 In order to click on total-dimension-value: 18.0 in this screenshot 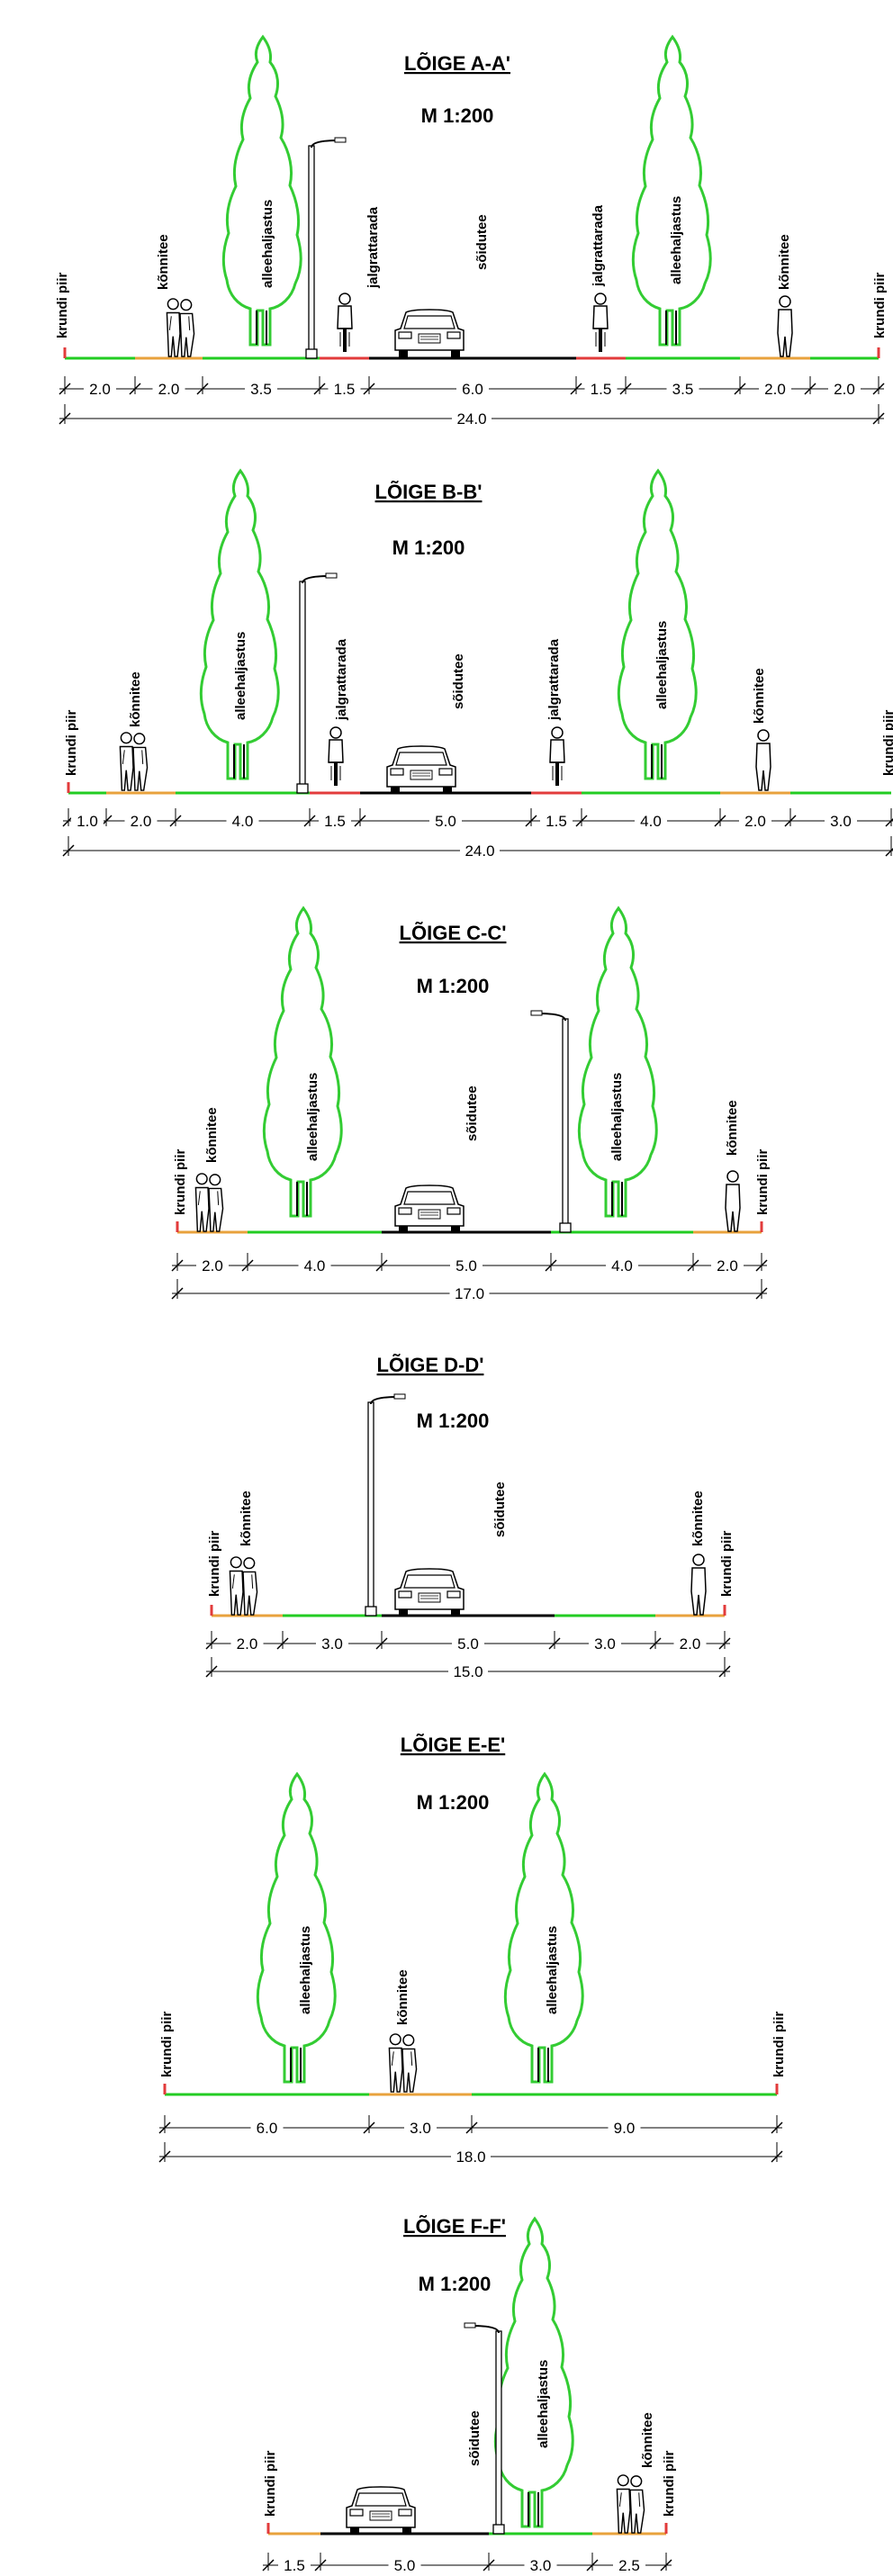, I will do `click(470, 2157)`.